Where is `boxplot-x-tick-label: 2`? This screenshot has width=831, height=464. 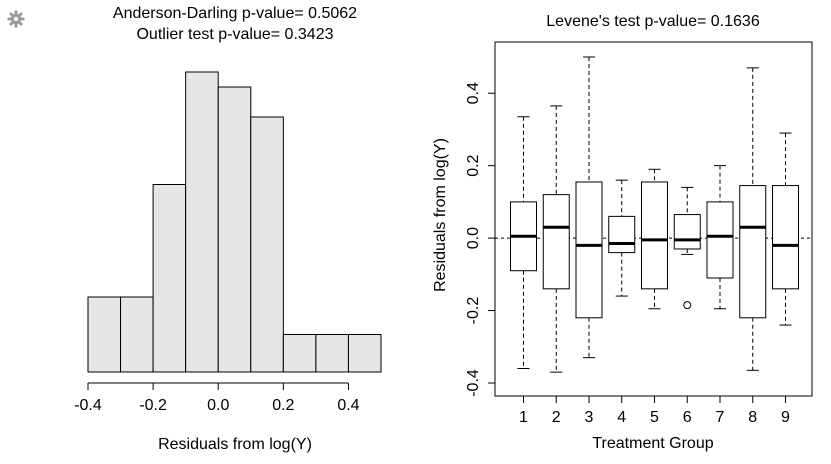
boxplot-x-tick-label: 2 is located at coordinates (556, 417).